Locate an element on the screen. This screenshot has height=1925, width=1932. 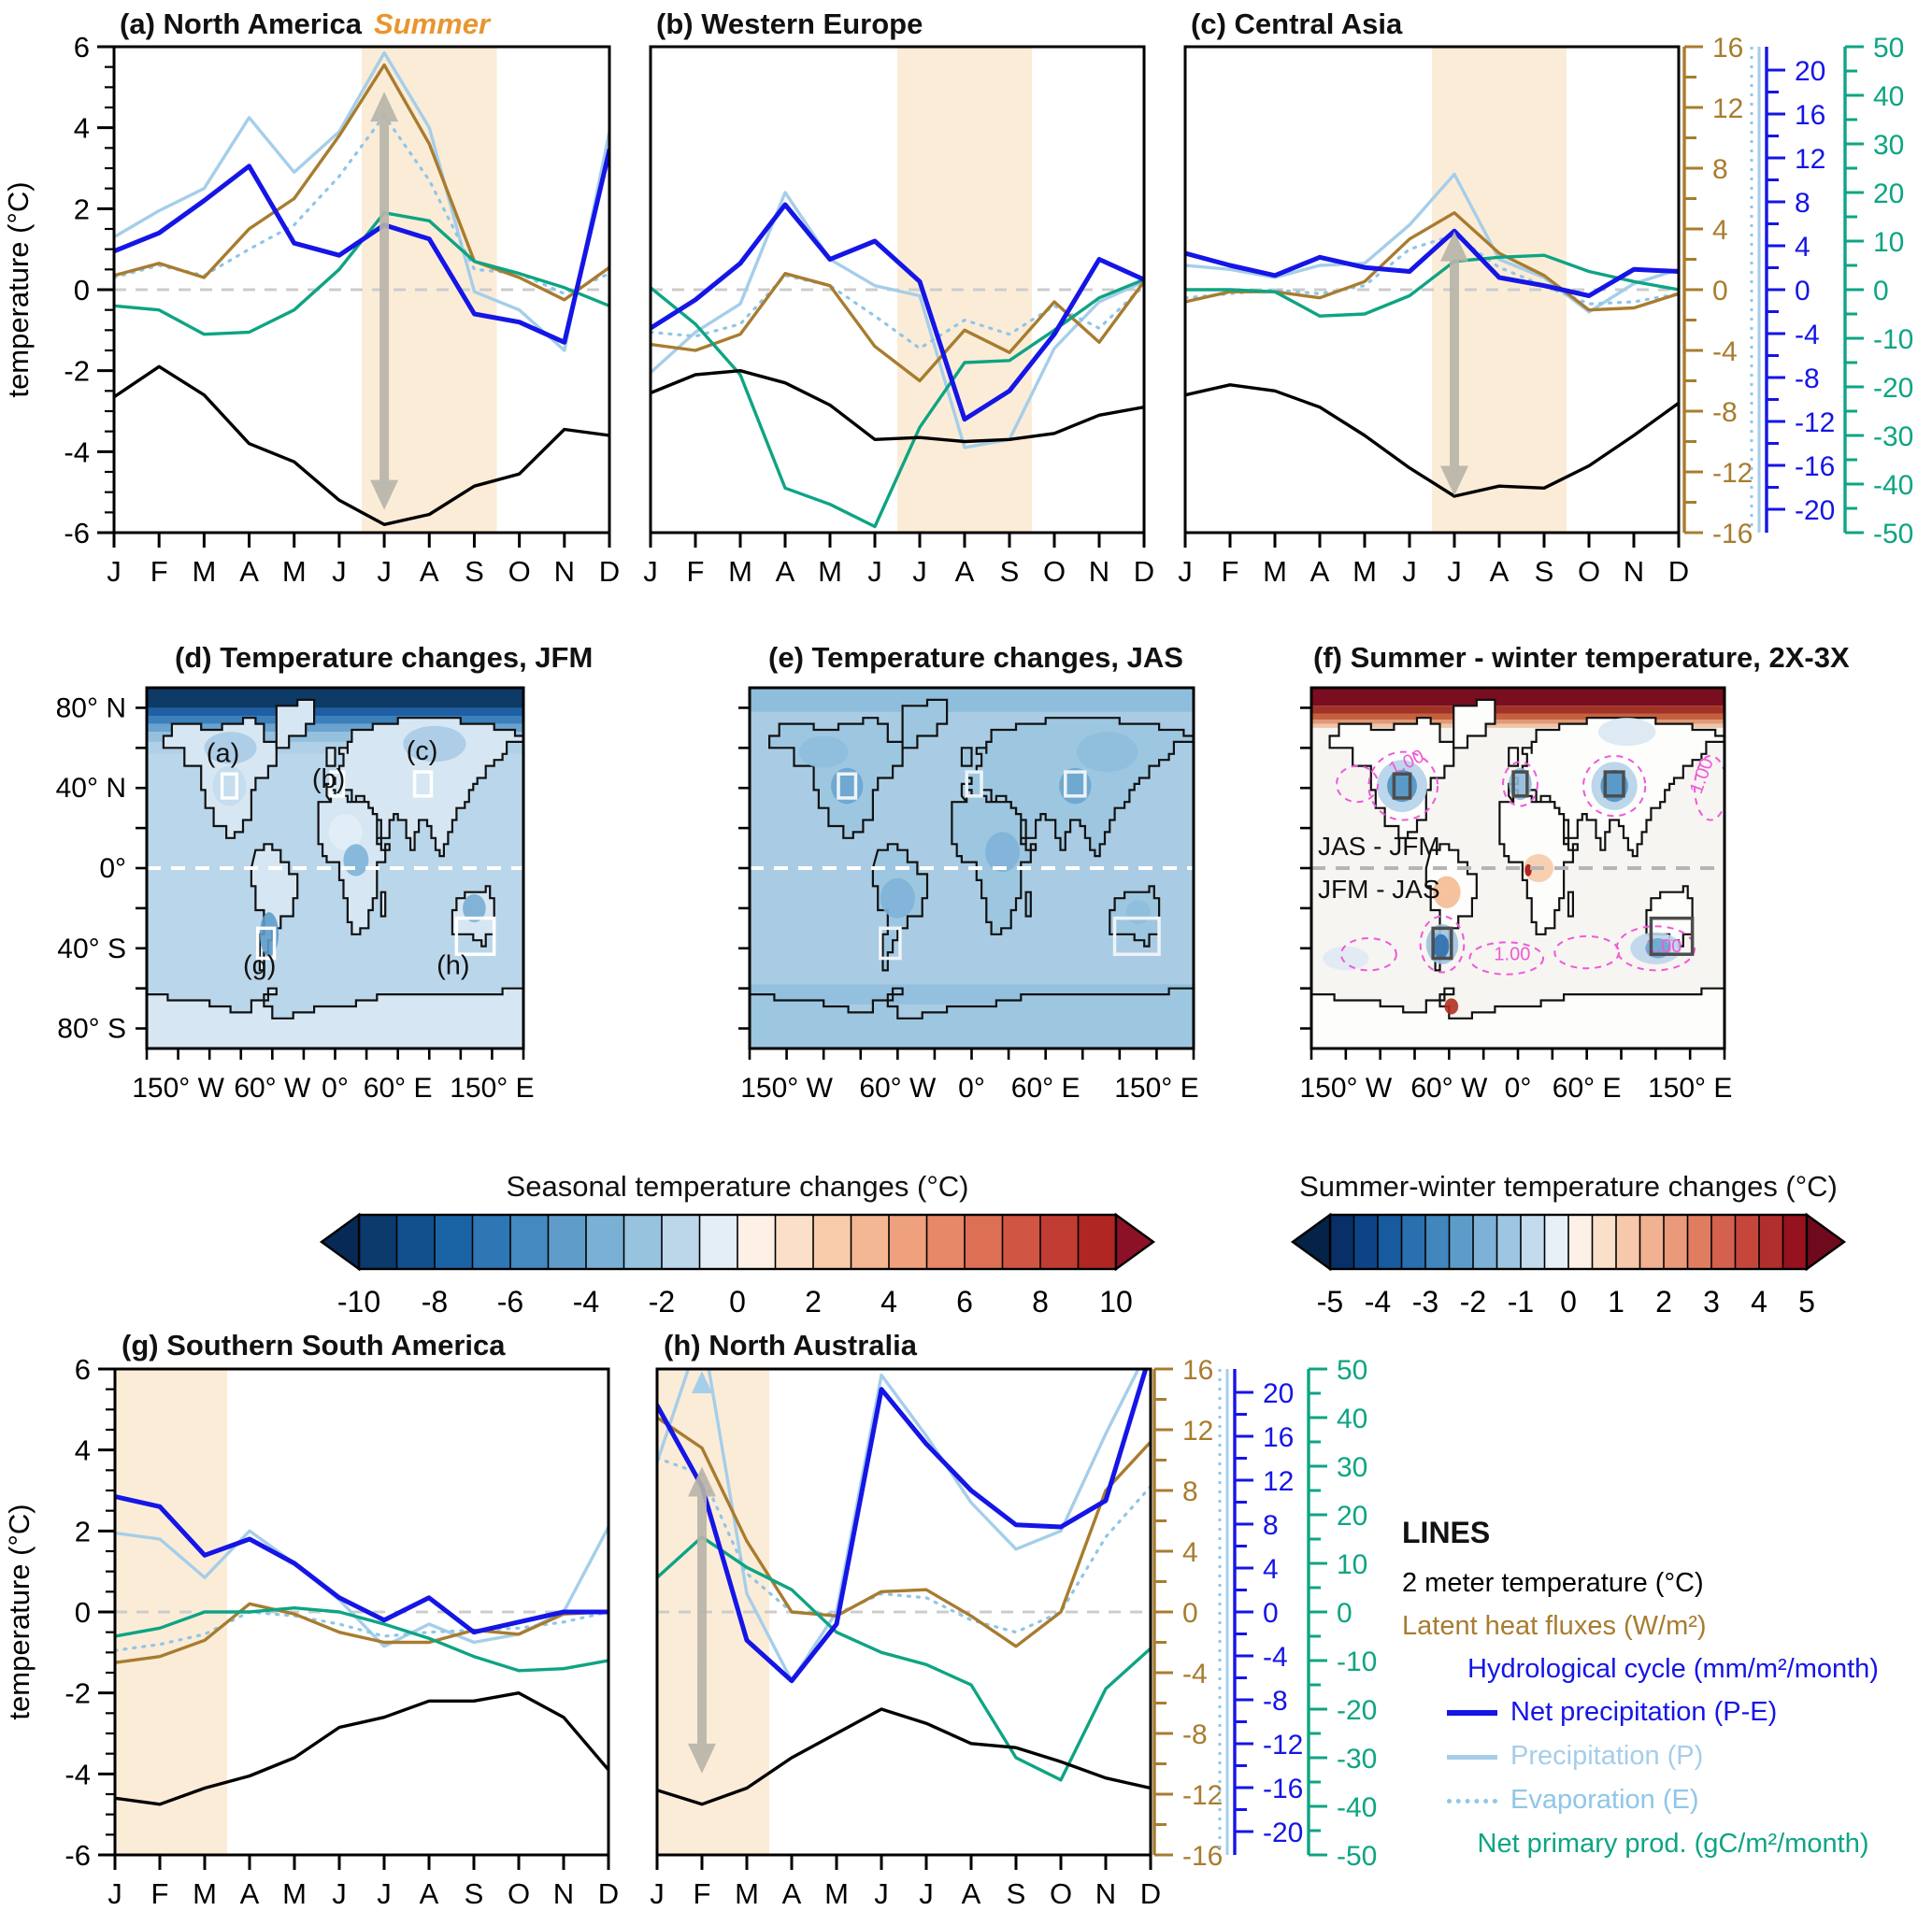
svg-text: S is located at coordinates (1010, 571).